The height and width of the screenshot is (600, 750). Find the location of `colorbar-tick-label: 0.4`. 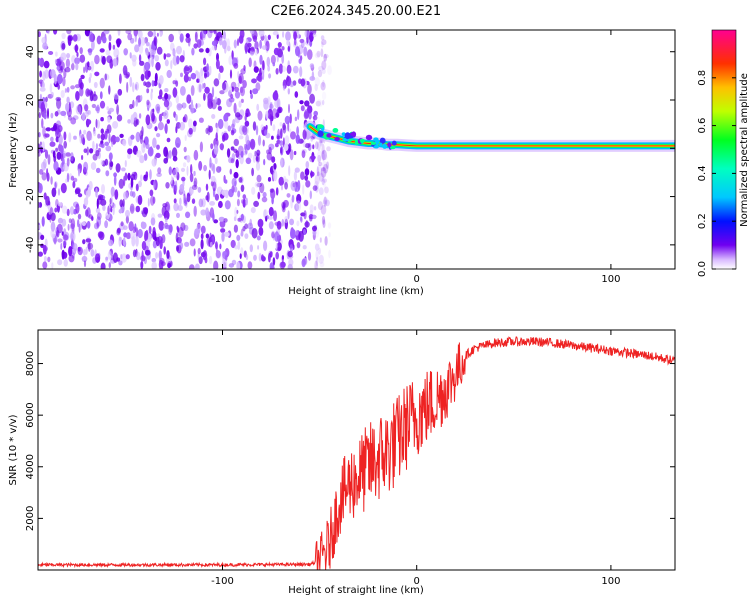

colorbar-tick-label: 0.4 is located at coordinates (702, 173).